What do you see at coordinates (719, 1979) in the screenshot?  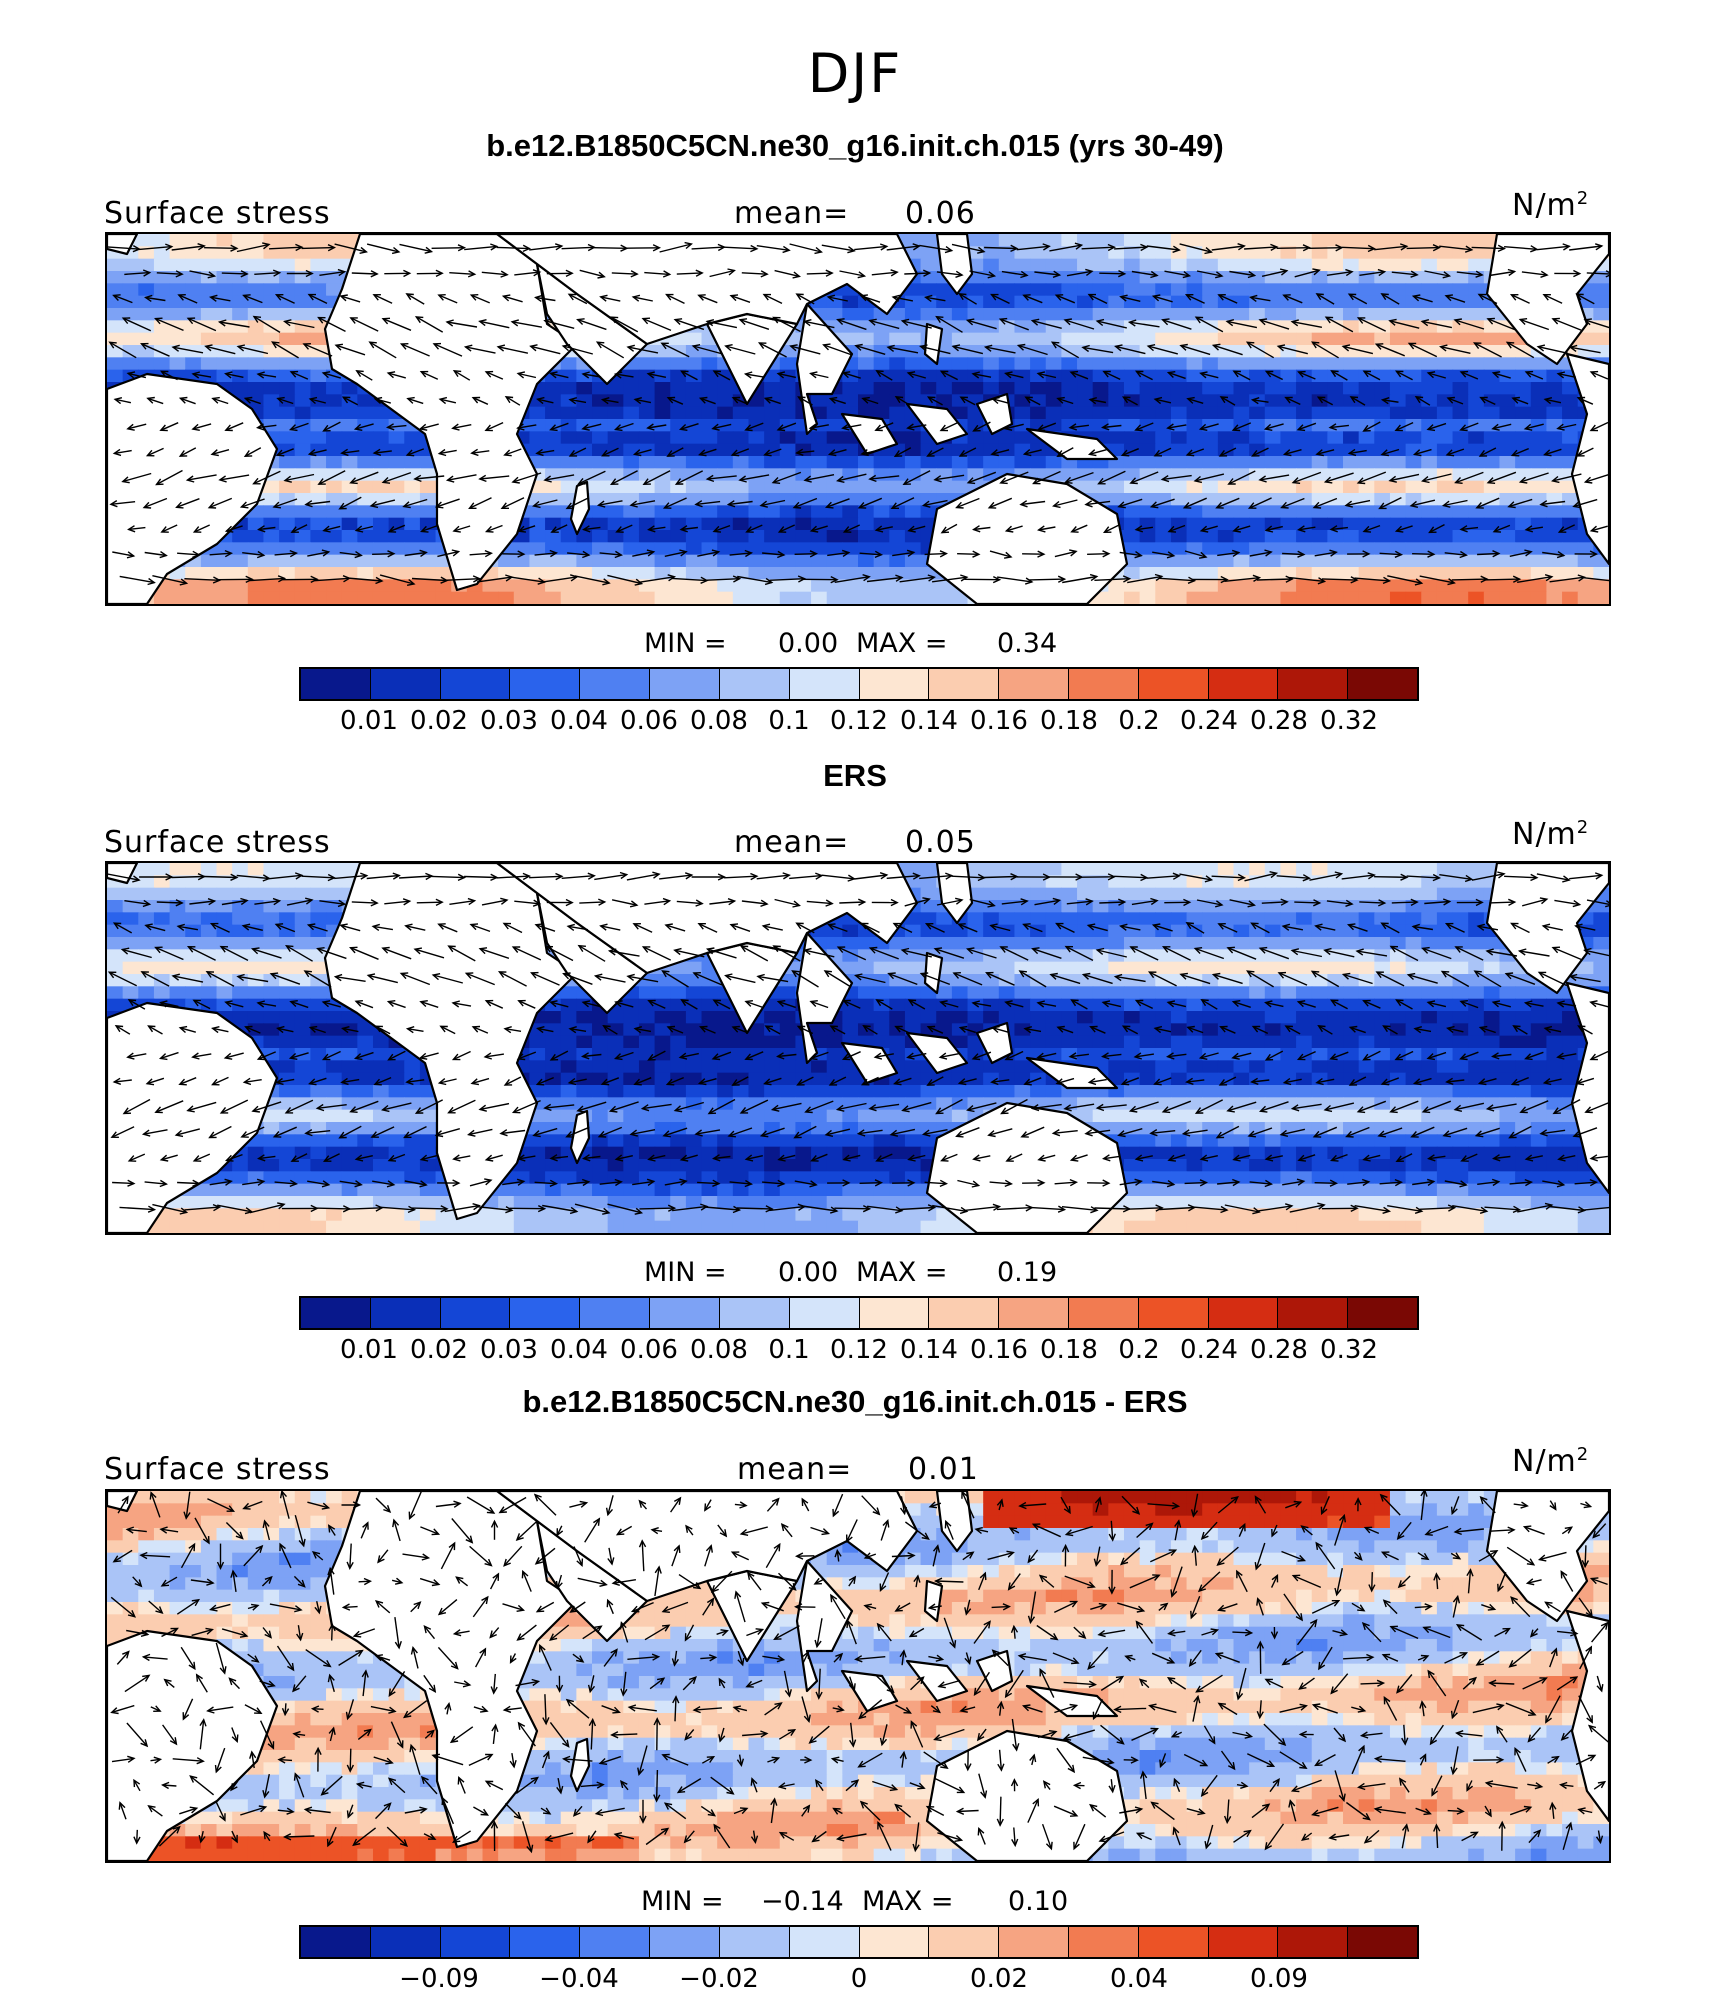 I see `colorbar-tick-label: −0.02` at bounding box center [719, 1979].